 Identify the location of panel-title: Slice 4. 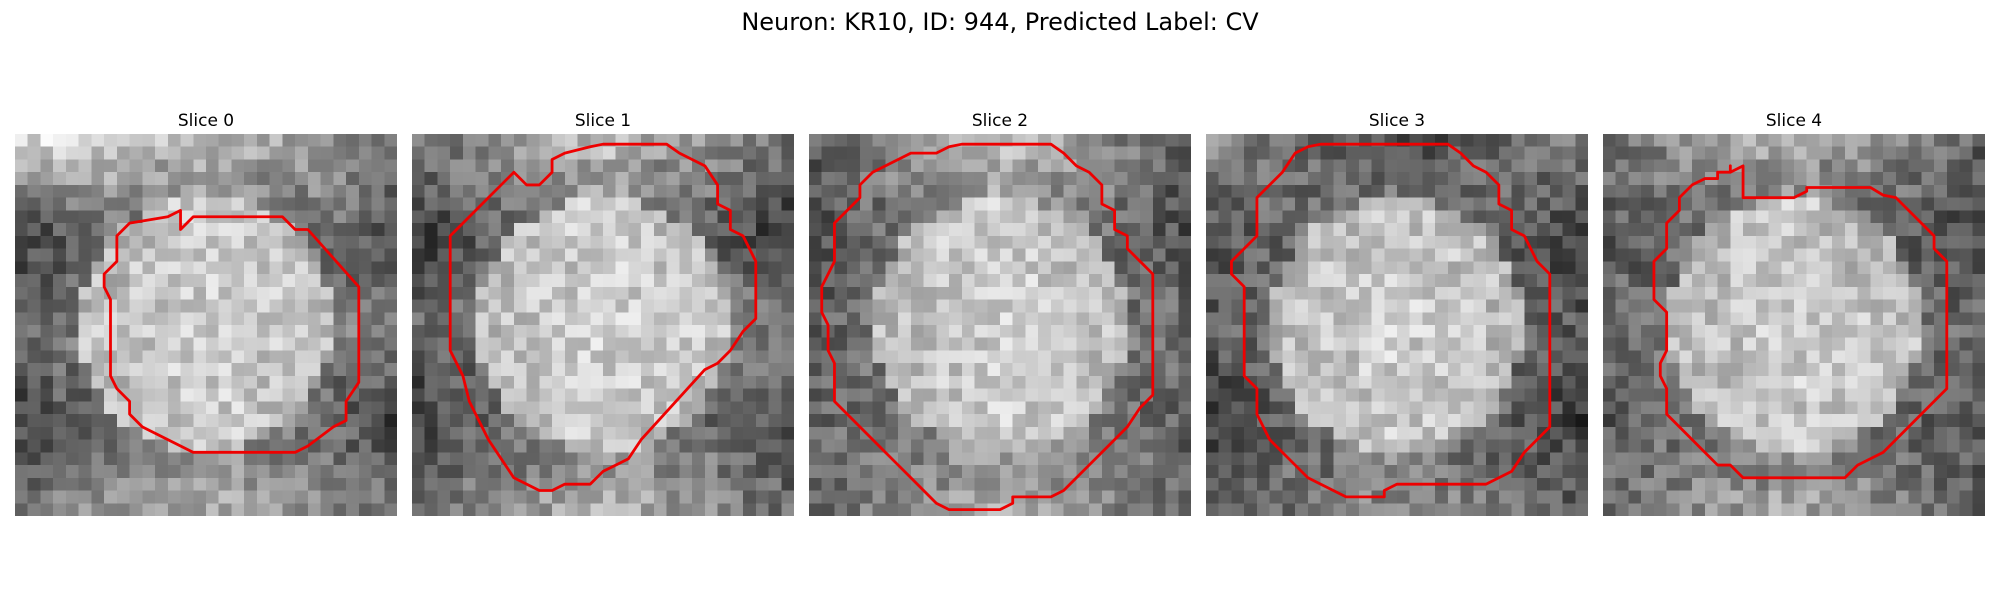
(1794, 121).